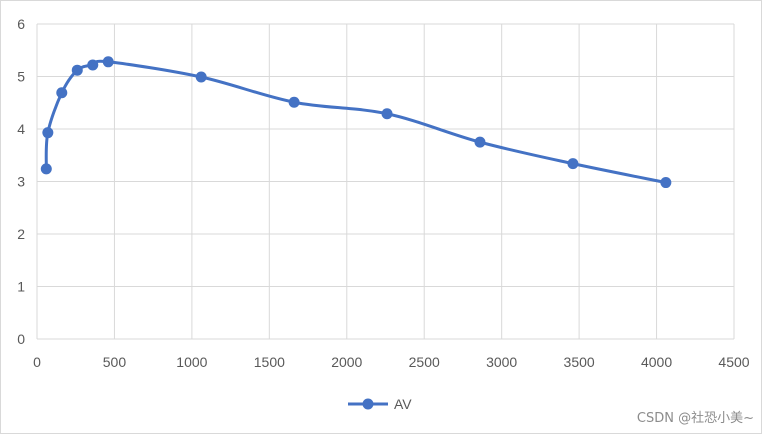 This screenshot has width=762, height=434. I want to click on x-tick-label: 4500, so click(733, 362).